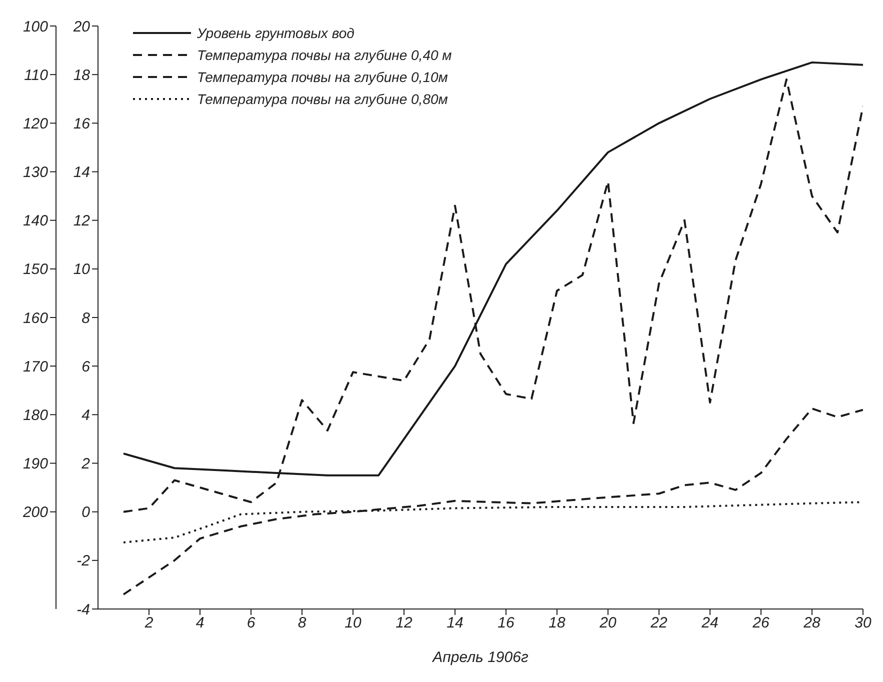 This screenshot has width=883, height=682. I want to click on y2-tick-label: 180, so click(35, 415).